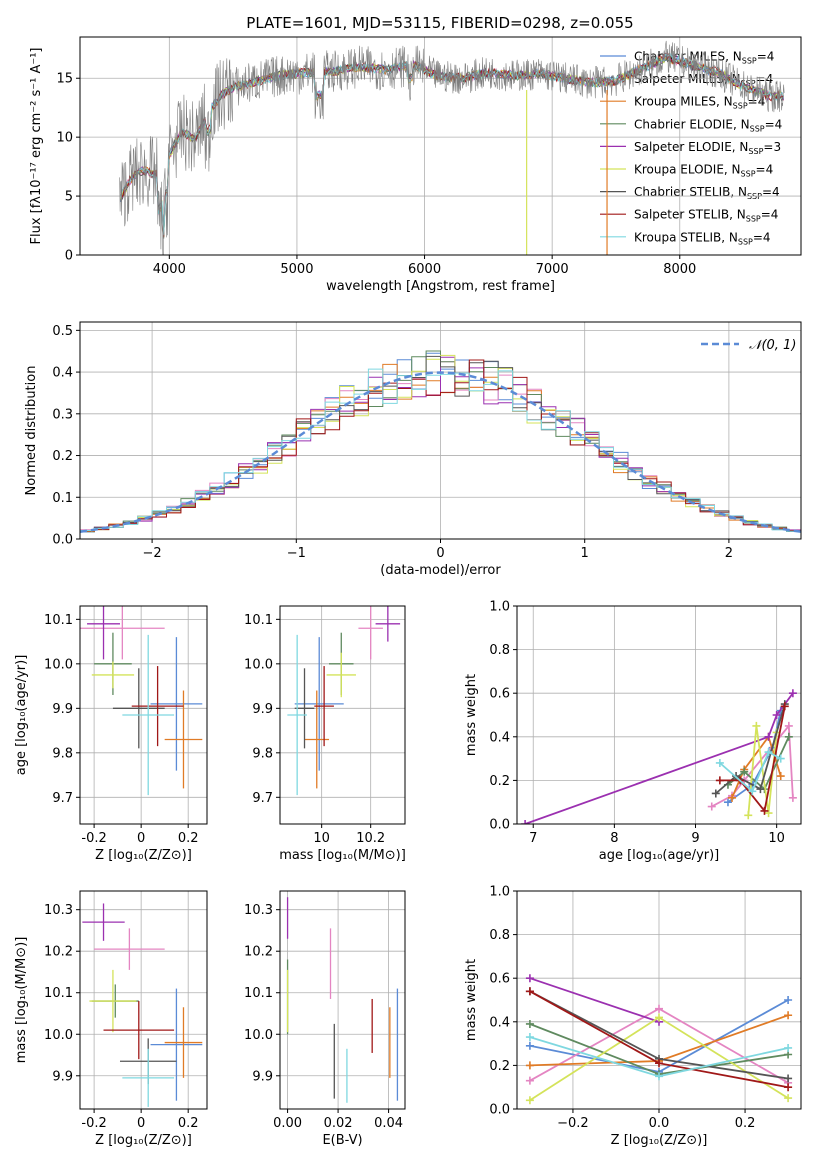 Image resolution: width=819 pixels, height=1170 pixels. Describe the element at coordinates (440, 286) in the screenshot. I see `x-axis-label: wavelength [Angstrom, rest frame]` at that location.